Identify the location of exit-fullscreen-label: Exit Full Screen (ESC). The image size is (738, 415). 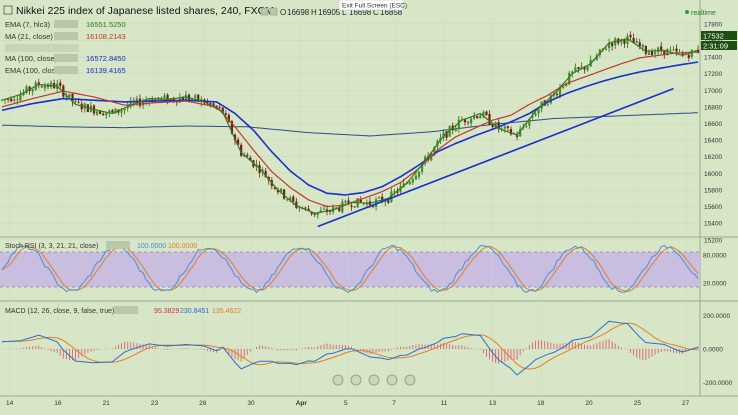
(374, 6).